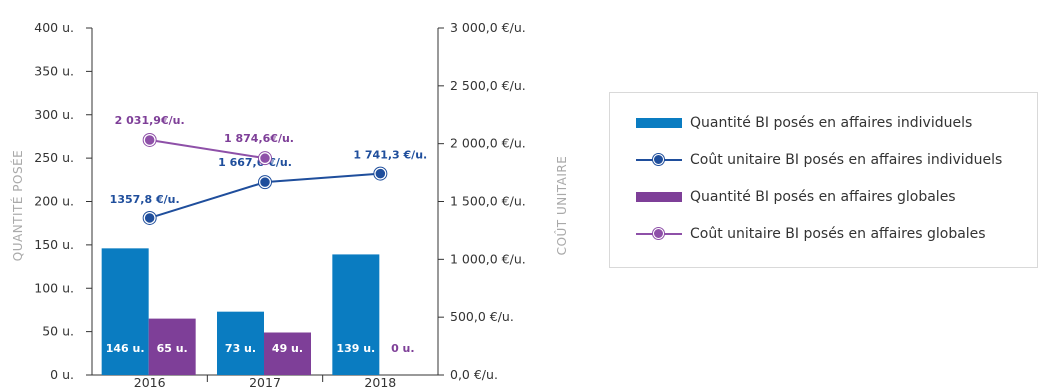  Describe the element at coordinates (145, 199) in the screenshot. I see `line-data-label: 1357,8 €/u.` at that location.